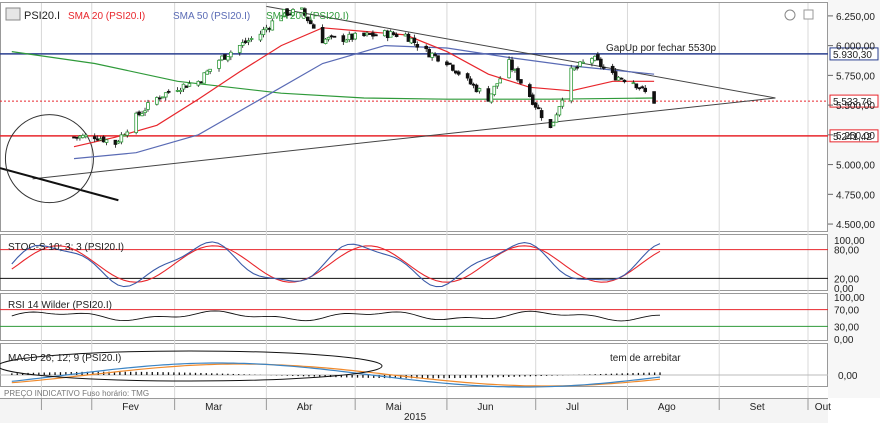 The width and height of the screenshot is (880, 428). What do you see at coordinates (844, 289) in the screenshot?
I see `osc-tick-label: 0,00` at bounding box center [844, 289].